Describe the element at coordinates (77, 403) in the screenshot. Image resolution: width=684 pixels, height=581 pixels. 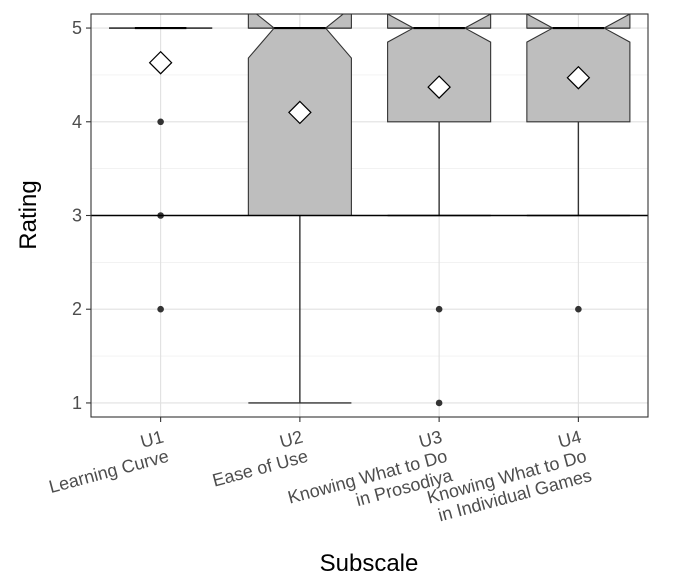
I see `y-tick-label: 1` at that location.